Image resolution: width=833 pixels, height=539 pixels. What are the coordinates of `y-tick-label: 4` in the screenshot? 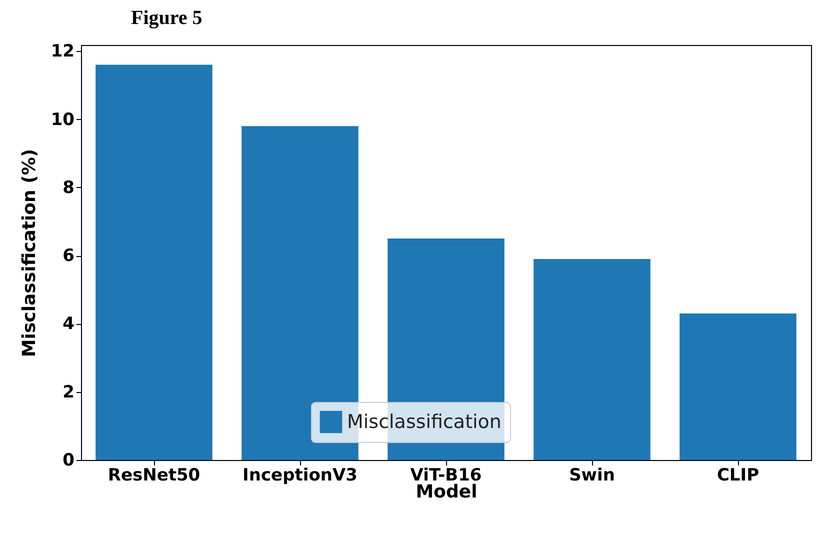 It's located at (68, 324).